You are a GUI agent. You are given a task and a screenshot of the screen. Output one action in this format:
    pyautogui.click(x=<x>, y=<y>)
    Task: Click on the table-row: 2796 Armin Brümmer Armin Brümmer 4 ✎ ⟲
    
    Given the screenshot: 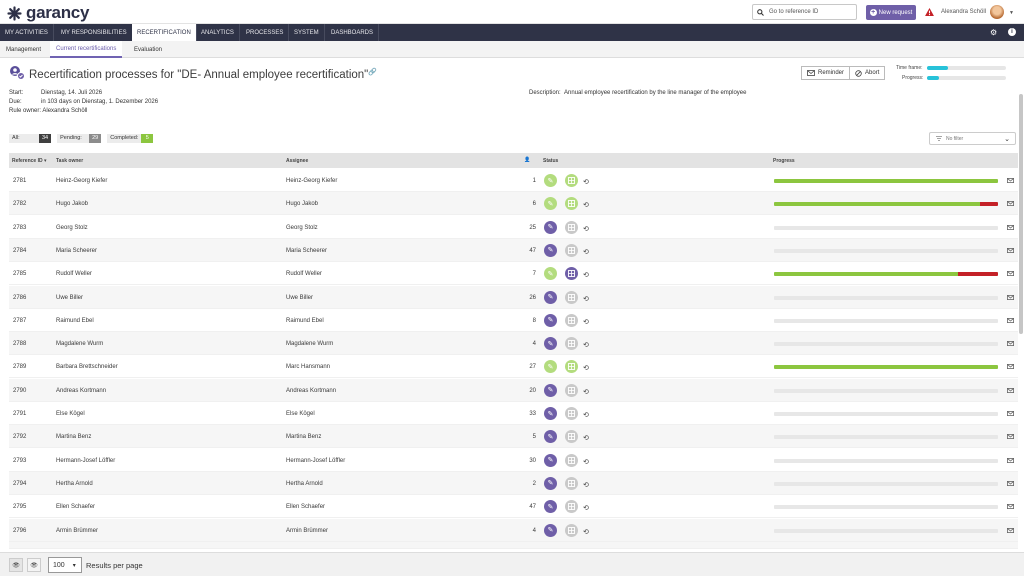 What is the action you would take?
    pyautogui.click(x=513, y=530)
    